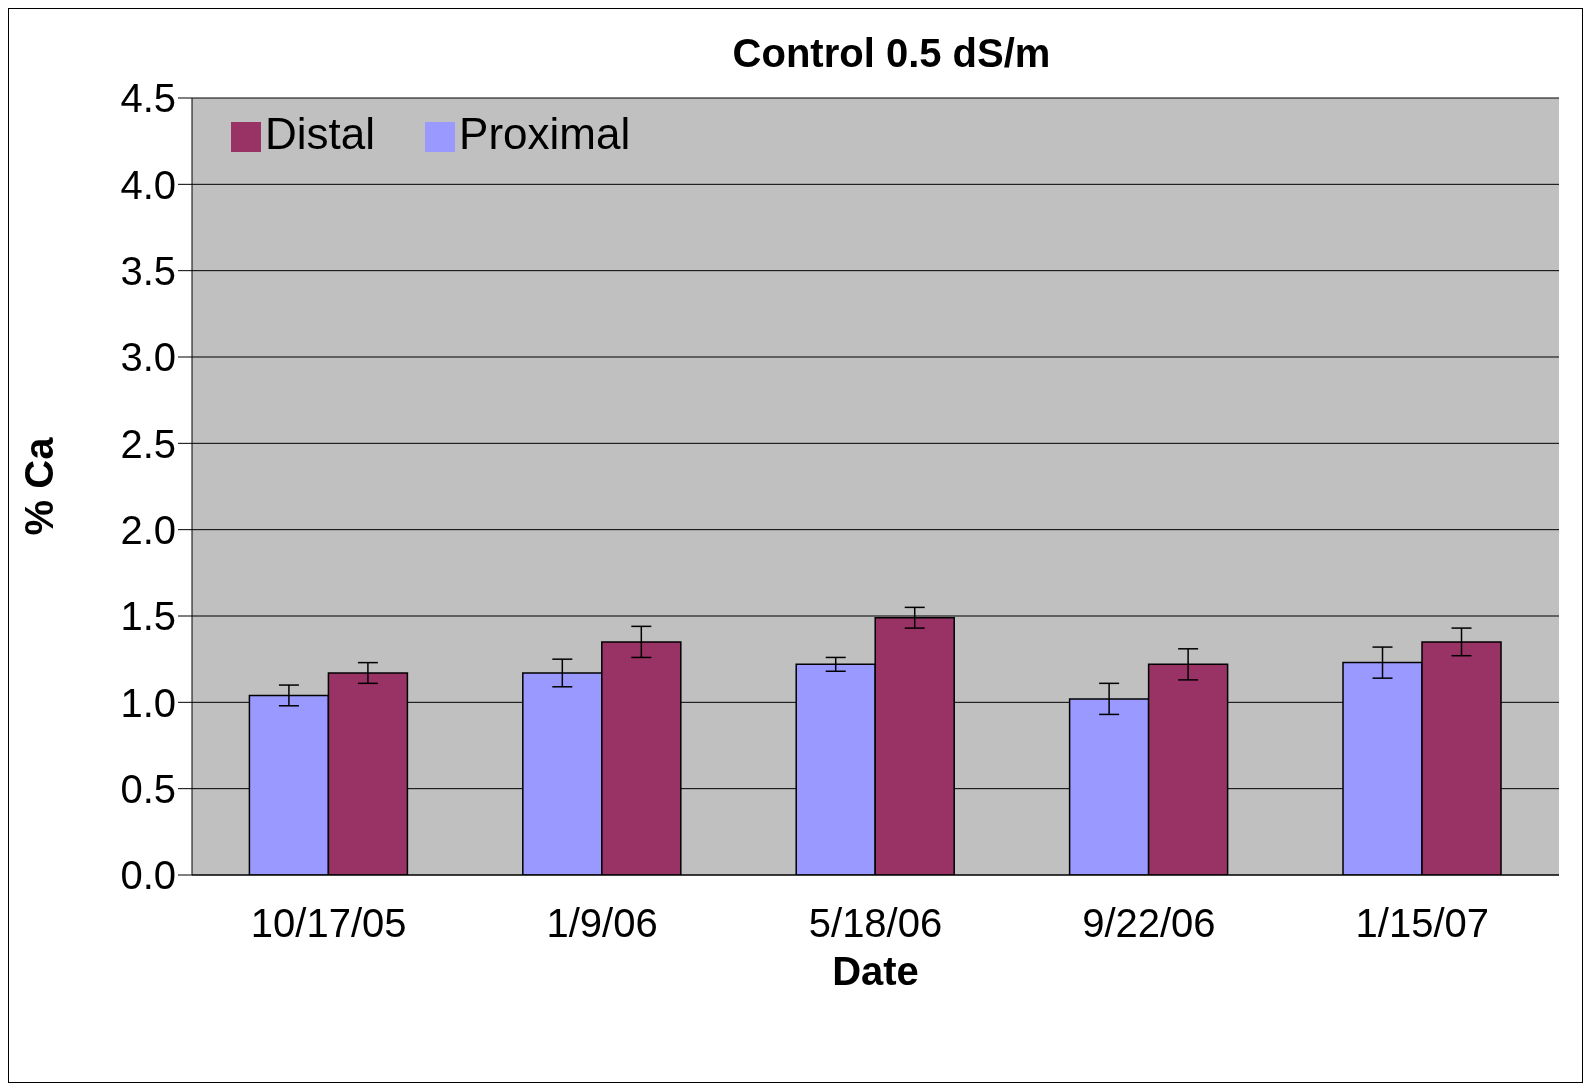 The height and width of the screenshot is (1091, 1591). I want to click on legend-label: Proximal, so click(545, 133).